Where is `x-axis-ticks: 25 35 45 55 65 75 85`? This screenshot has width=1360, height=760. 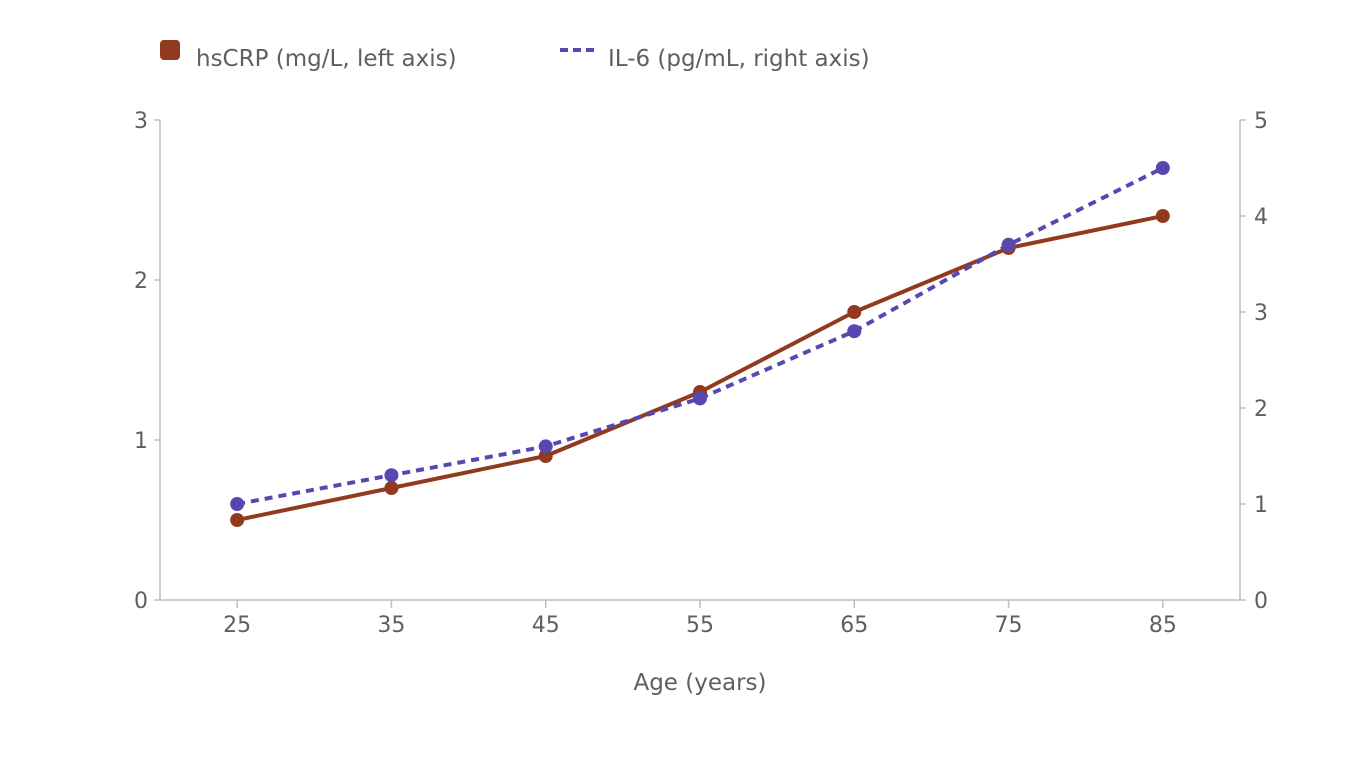 x-axis-ticks: 25 35 45 55 65 75 85 is located at coordinates (700, 619).